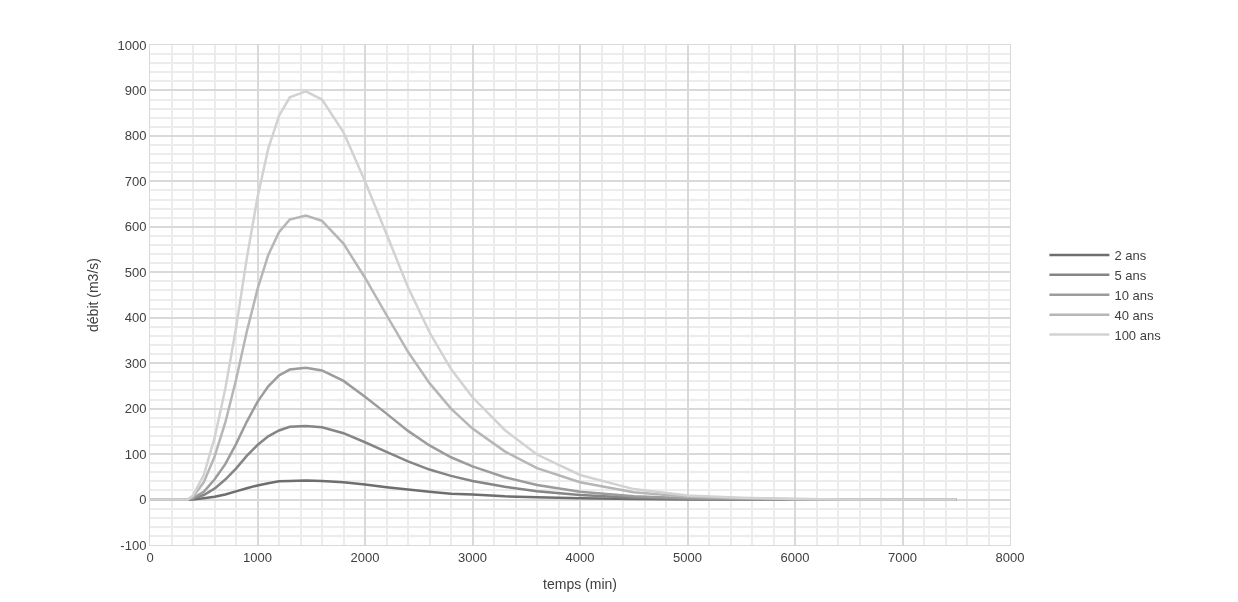 The width and height of the screenshot is (1238, 602). Describe the element at coordinates (135, 227) in the screenshot. I see `y-tick-label: 600` at that location.